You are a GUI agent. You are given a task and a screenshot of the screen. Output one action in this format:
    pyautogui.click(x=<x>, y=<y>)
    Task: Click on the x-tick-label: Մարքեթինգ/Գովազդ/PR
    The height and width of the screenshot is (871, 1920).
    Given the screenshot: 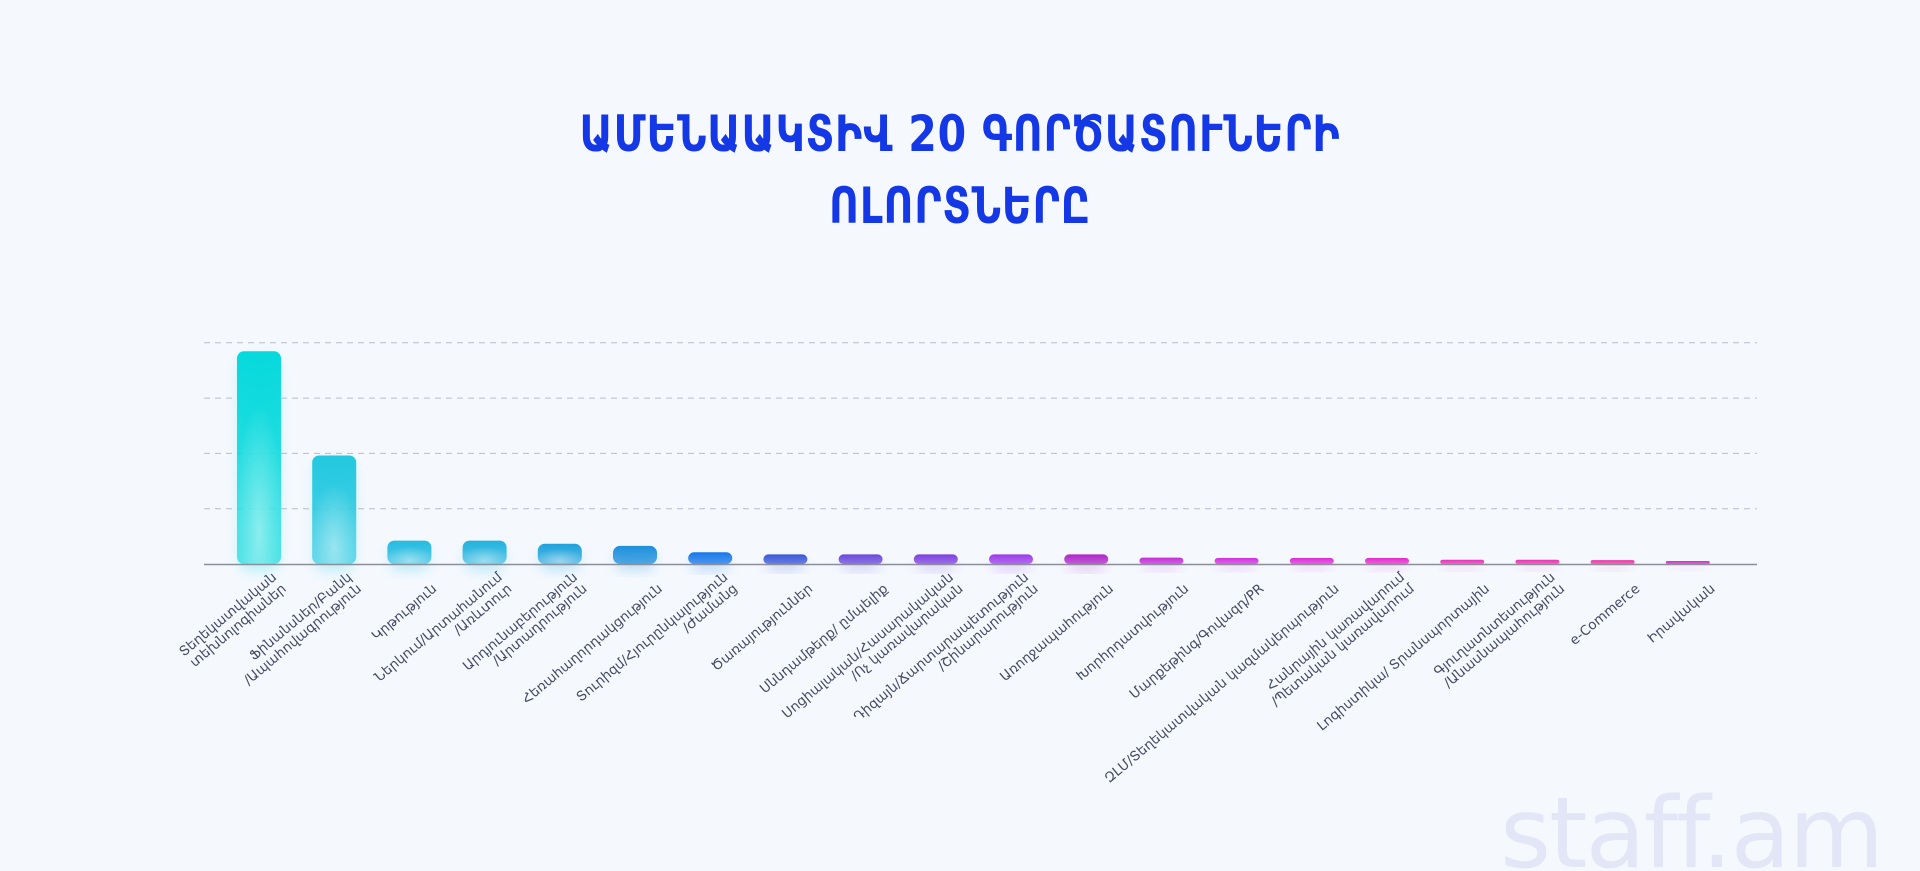 What is the action you would take?
    pyautogui.click(x=1197, y=642)
    